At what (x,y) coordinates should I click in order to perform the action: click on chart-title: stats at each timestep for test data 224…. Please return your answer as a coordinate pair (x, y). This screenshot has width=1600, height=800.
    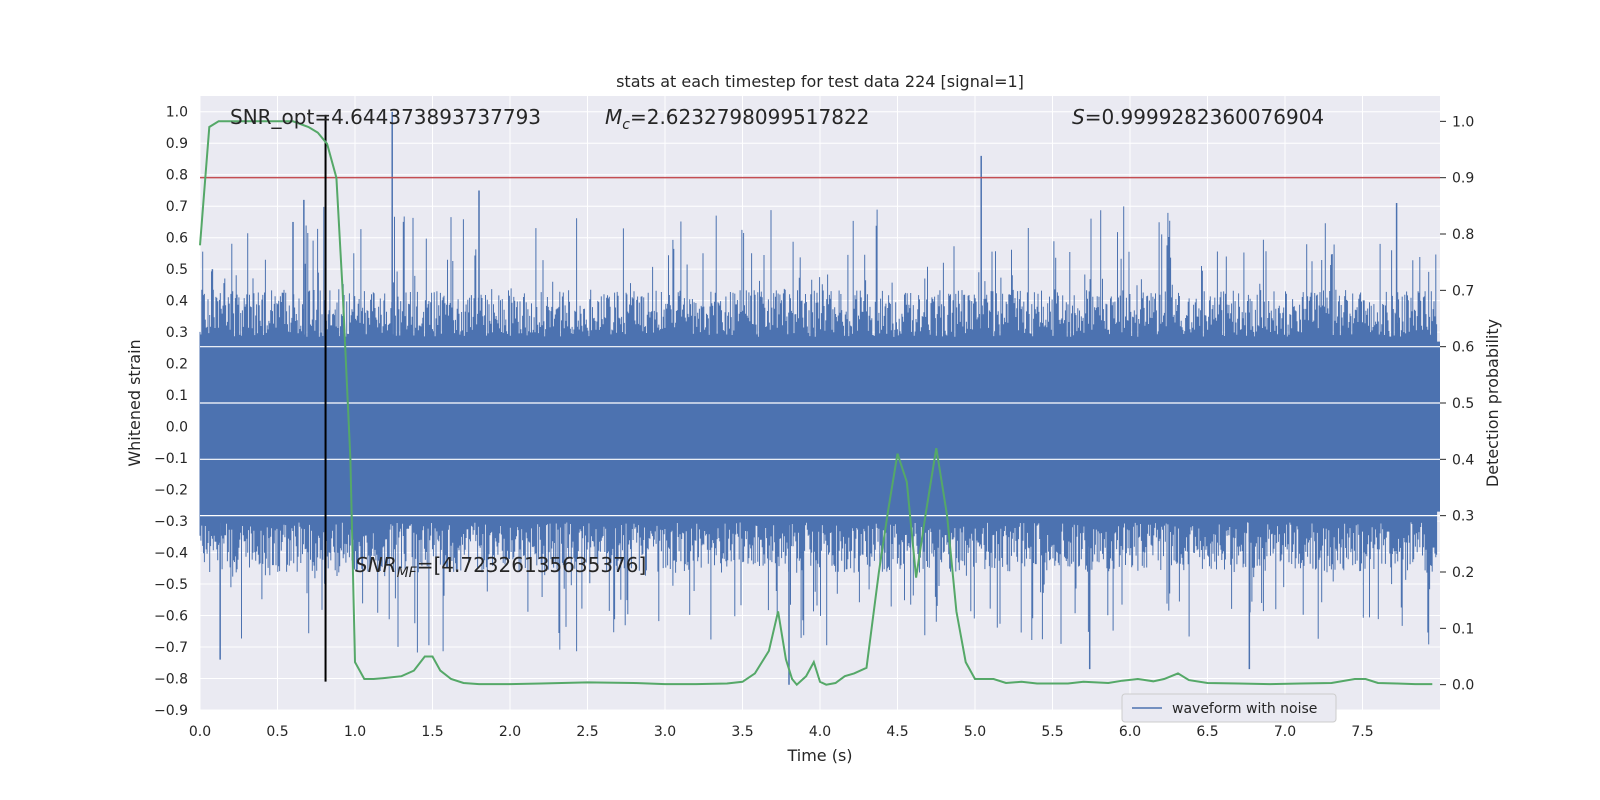
    Looking at the image, I should click on (820, 81).